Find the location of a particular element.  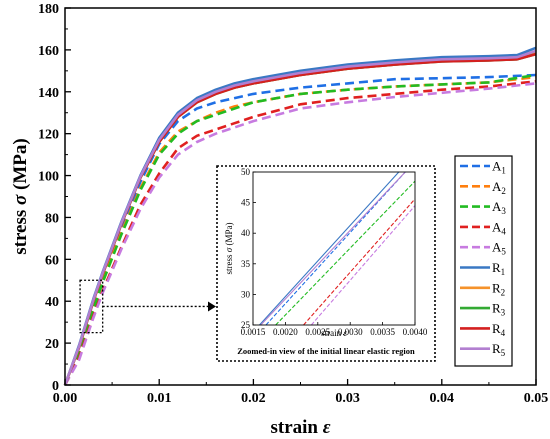

inset-x-tick-label: 0.0040 is located at coordinates (415, 332).